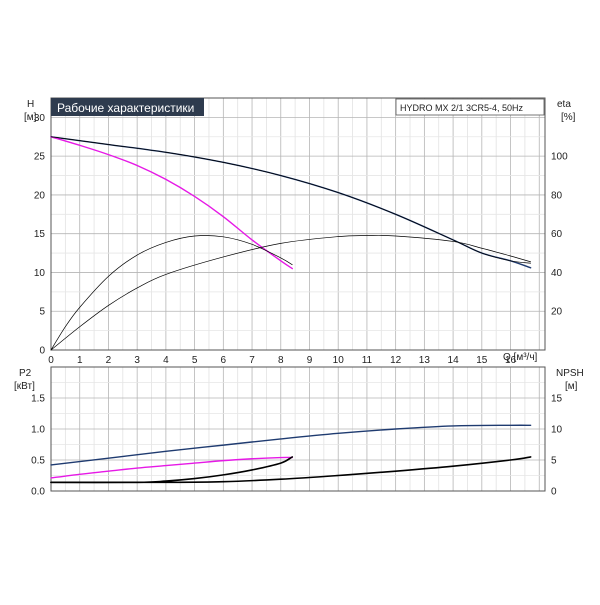 This screenshot has width=600, height=605. I want to click on x-tick-label: 13, so click(425, 360).